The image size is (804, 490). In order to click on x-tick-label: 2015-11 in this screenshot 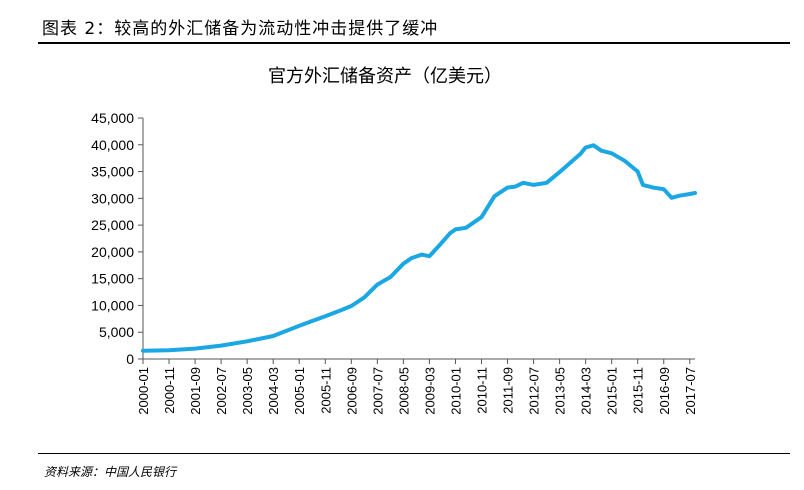, I will do `click(638, 390)`.